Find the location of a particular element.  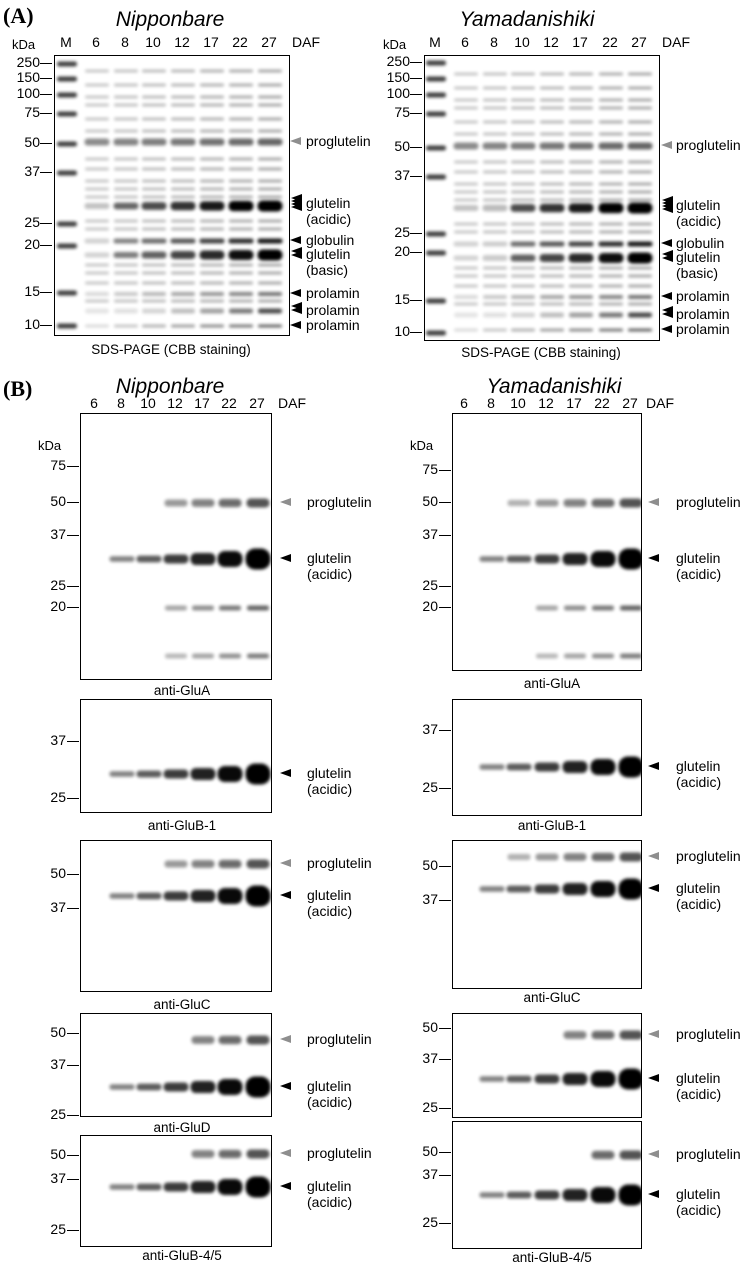

glutelin-label-anti-glud-left: glutelin is located at coordinates (329, 1086).